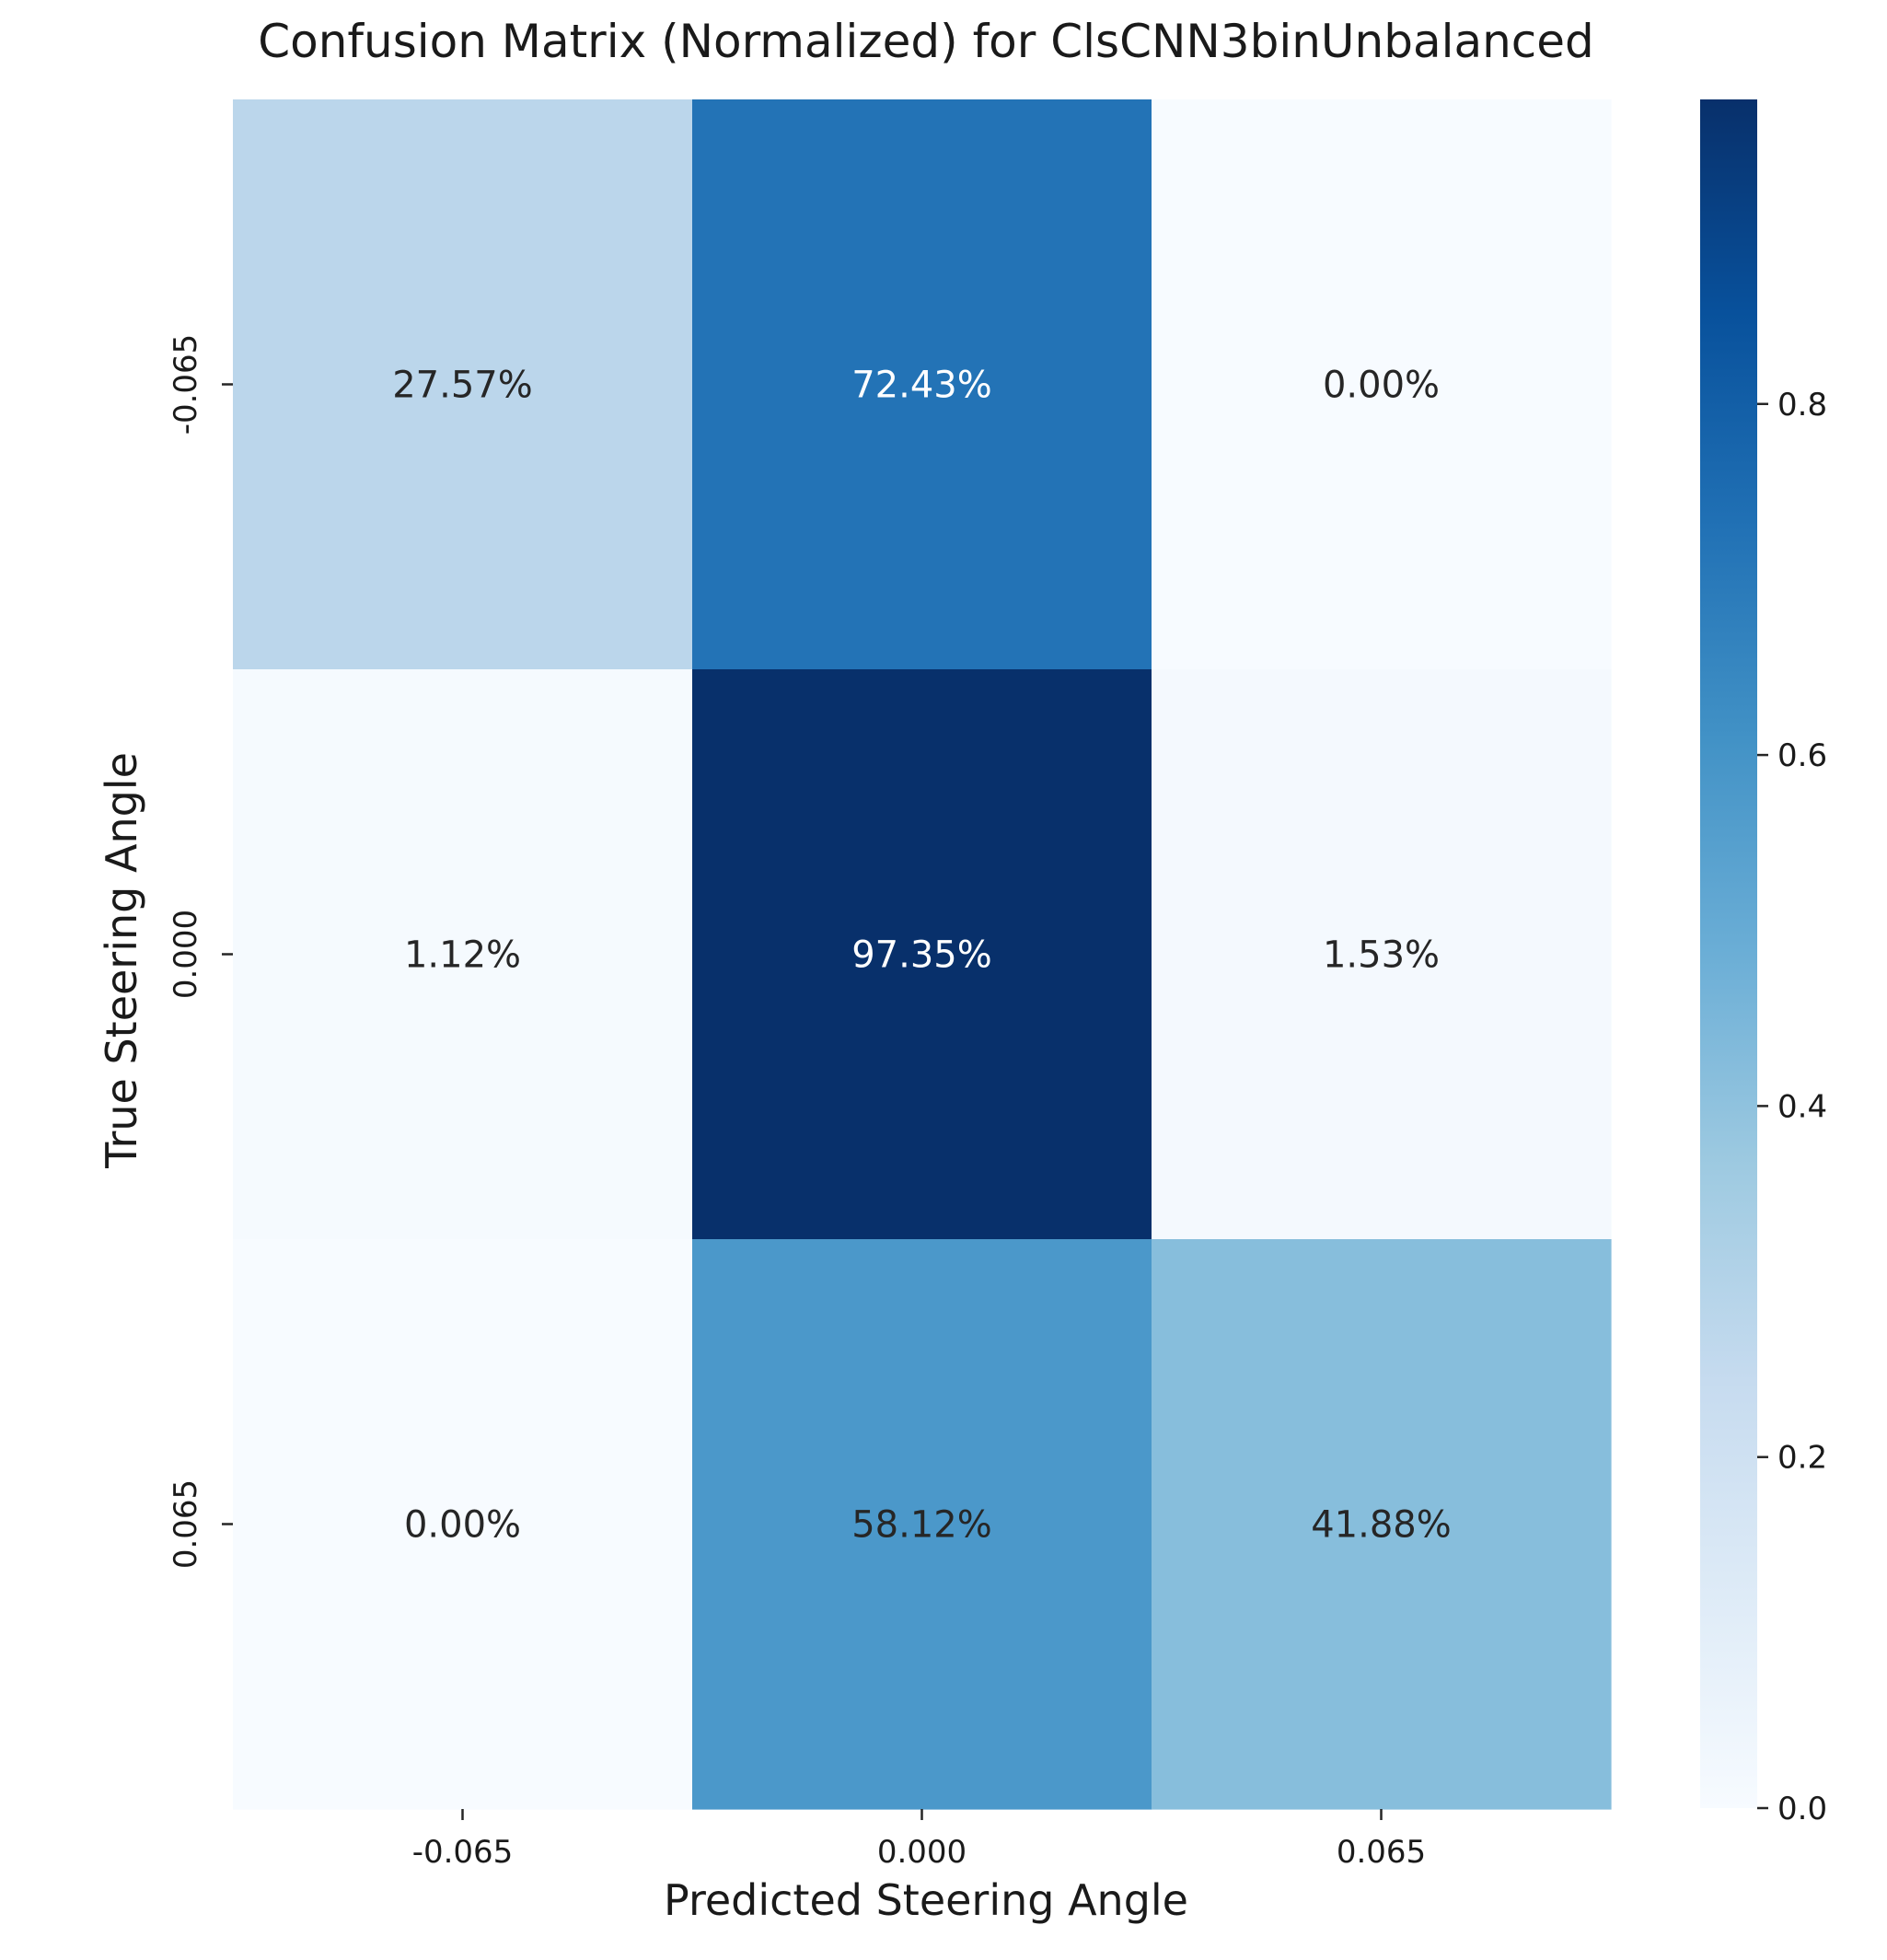 The image size is (1887, 1960). What do you see at coordinates (1802, 1106) in the screenshot?
I see `colorbar-tick-label: 0.4` at bounding box center [1802, 1106].